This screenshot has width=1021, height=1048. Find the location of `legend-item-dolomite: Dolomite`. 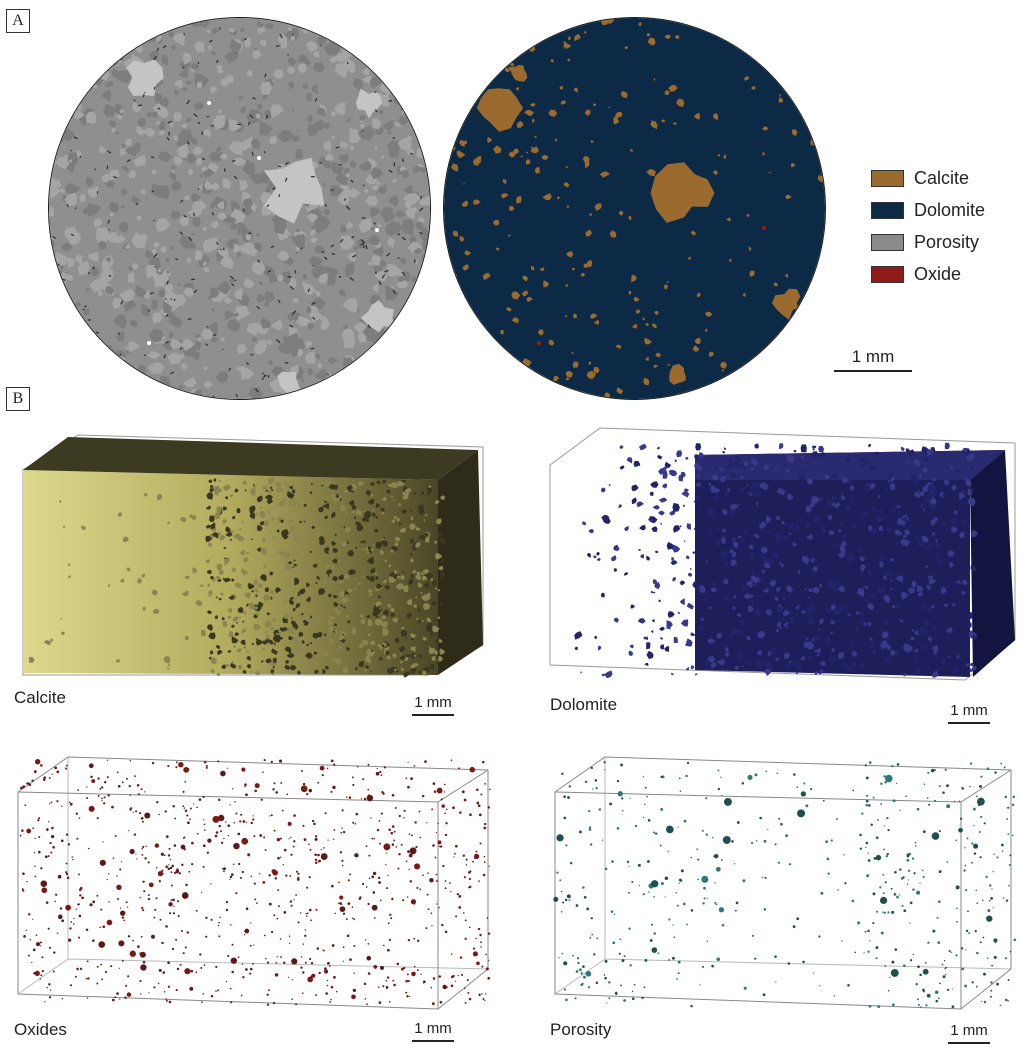

legend-item-dolomite: Dolomite is located at coordinates (928, 210).